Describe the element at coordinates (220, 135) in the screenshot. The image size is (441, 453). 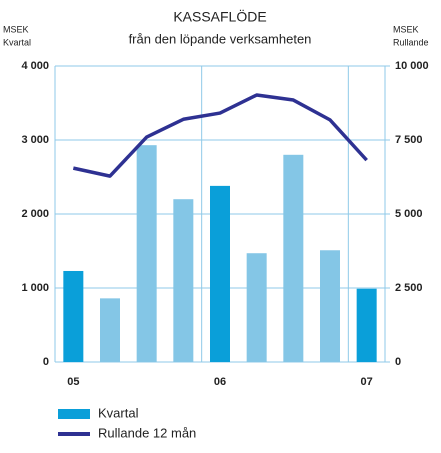
I see `line` at that location.